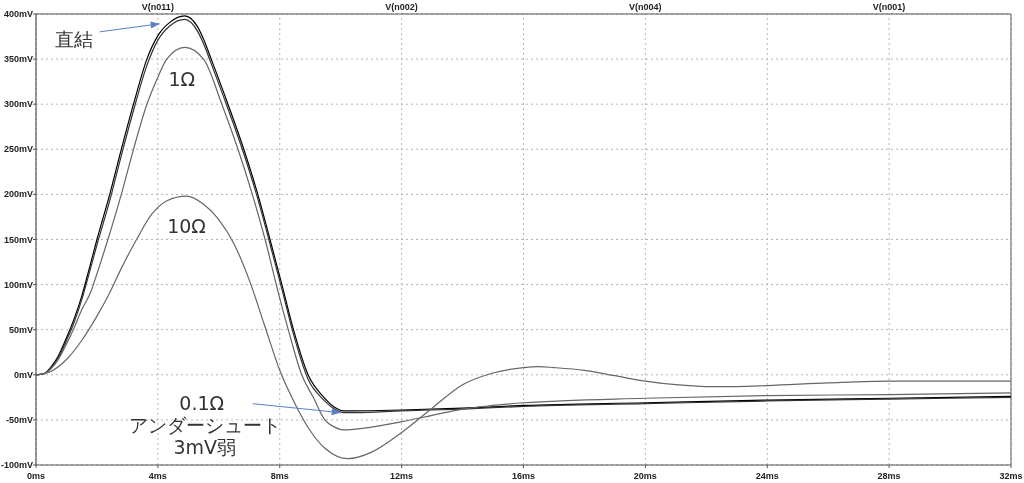 The image size is (1024, 483). What do you see at coordinates (18, 104) in the screenshot?
I see `y-tick-label: 300mV` at bounding box center [18, 104].